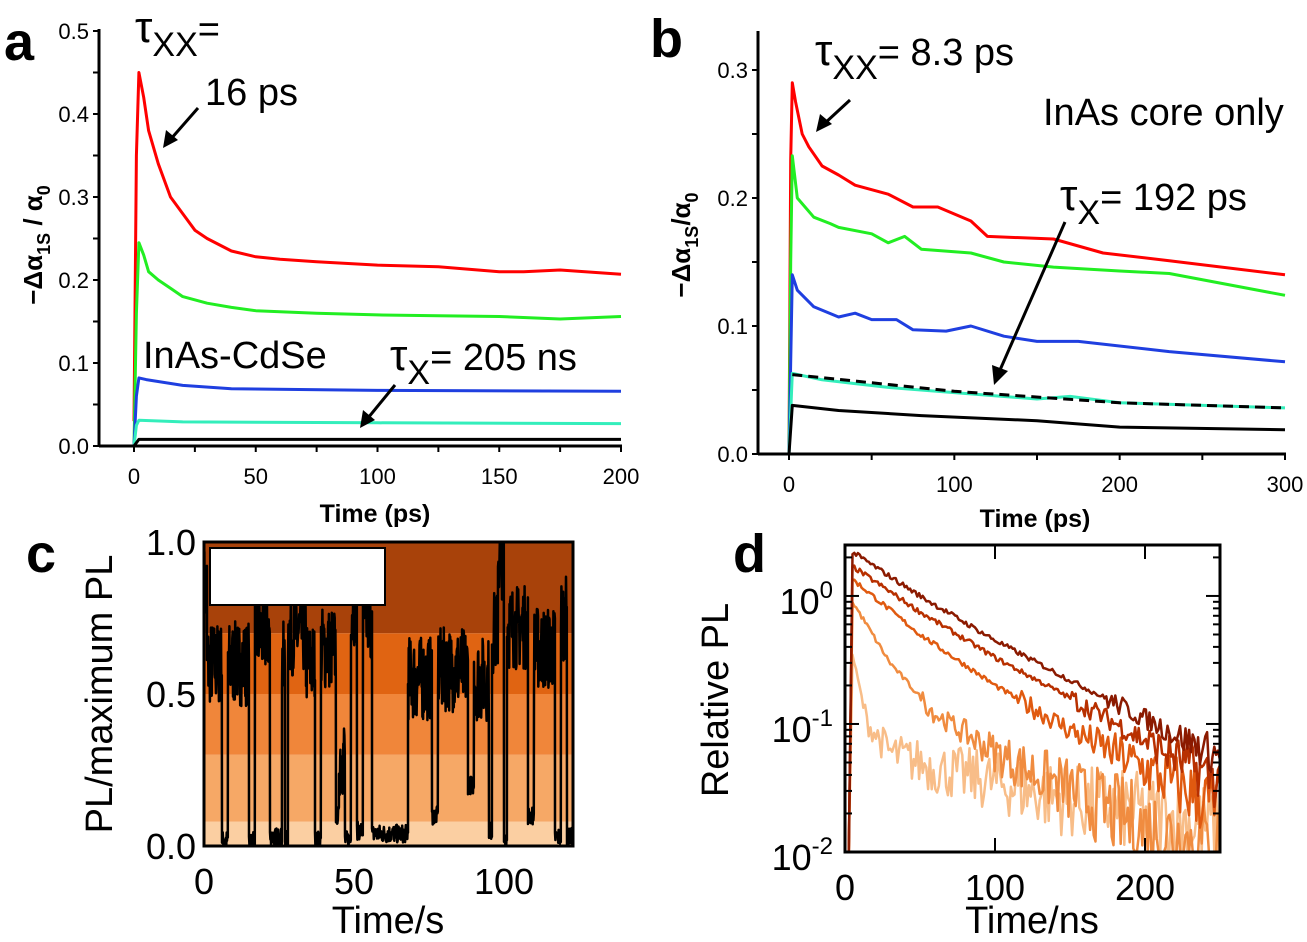 The height and width of the screenshot is (942, 1307). Describe the element at coordinates (297, 576) in the screenshot. I see `panel-c-legend-box` at that location.